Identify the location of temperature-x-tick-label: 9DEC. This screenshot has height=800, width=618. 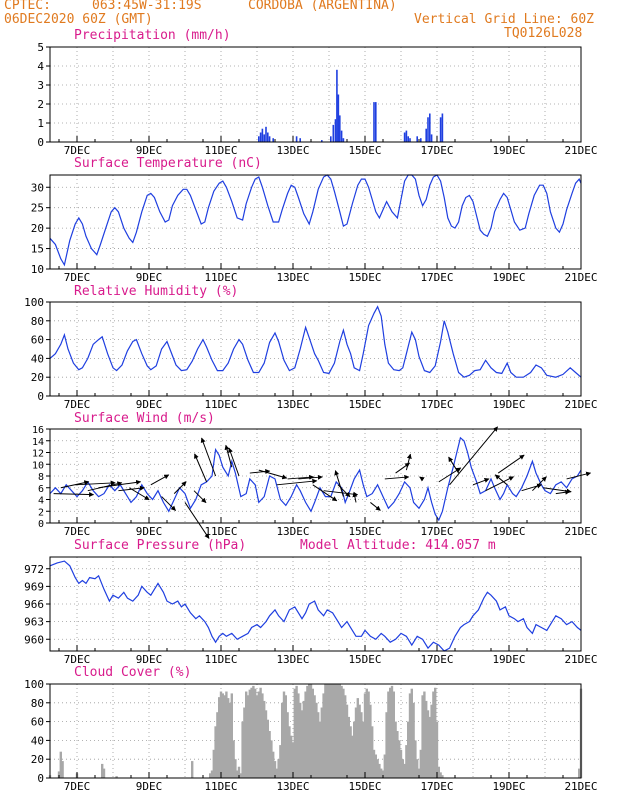
(149, 277).